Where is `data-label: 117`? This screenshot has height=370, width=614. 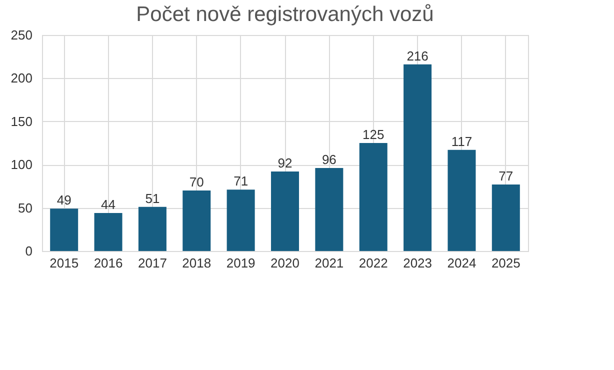 data-label: 117 is located at coordinates (461, 141).